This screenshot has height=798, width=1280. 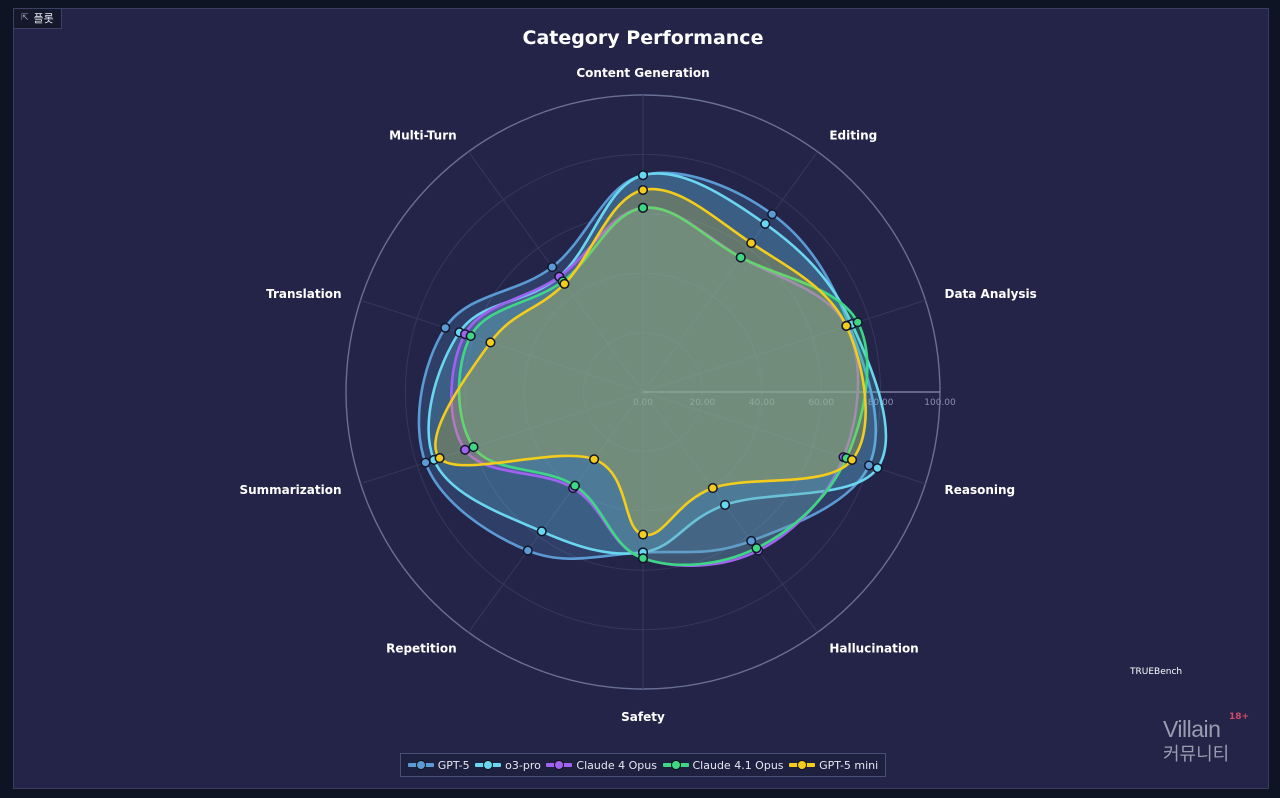 I want to click on legend-item-o3-pro: o3-pro, so click(x=508, y=765).